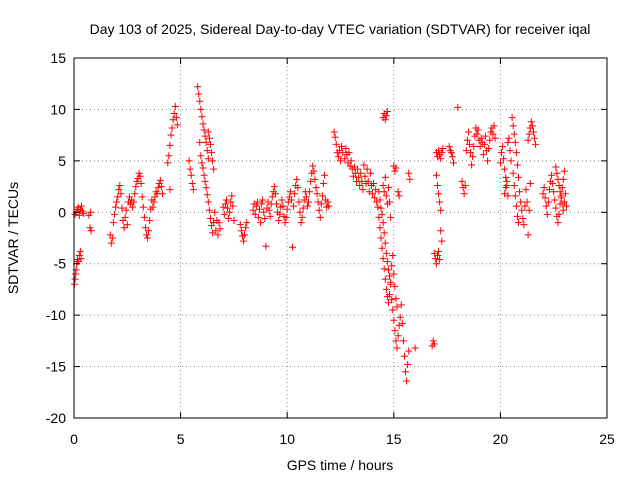 The width and height of the screenshot is (640, 480). Describe the element at coordinates (56, 418) in the screenshot. I see `y-tick-label: -20` at that location.